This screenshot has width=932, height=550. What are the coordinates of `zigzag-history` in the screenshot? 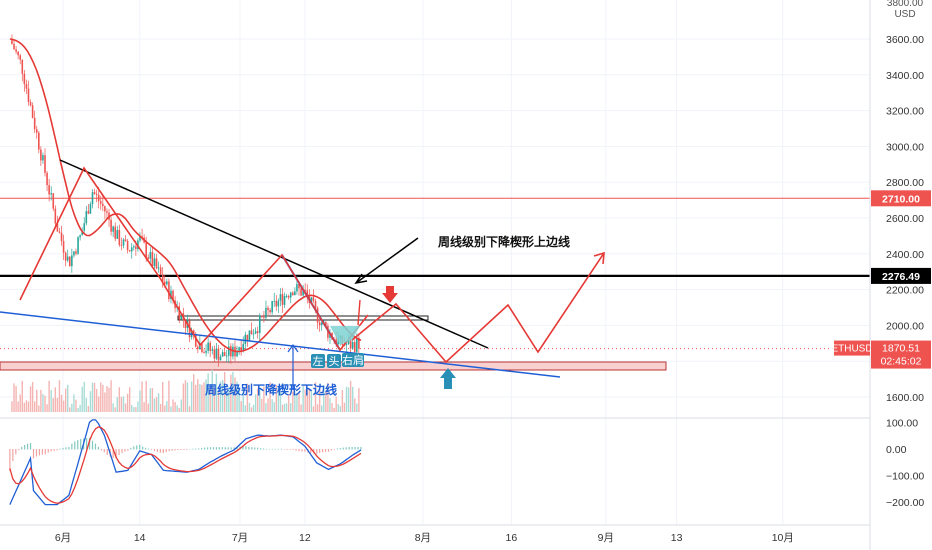 It's located at (194, 259).